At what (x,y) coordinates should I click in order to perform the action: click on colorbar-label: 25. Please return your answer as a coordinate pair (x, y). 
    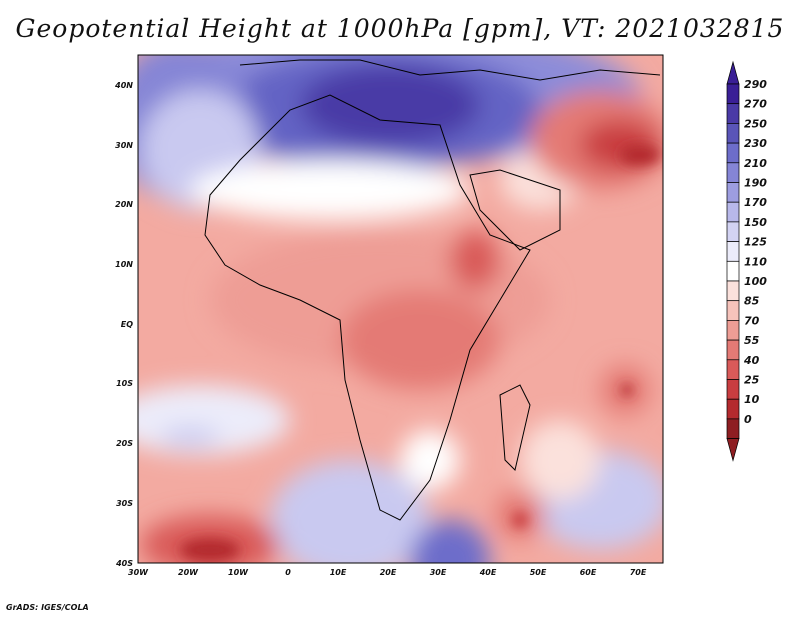
    Looking at the image, I should click on (752, 380).